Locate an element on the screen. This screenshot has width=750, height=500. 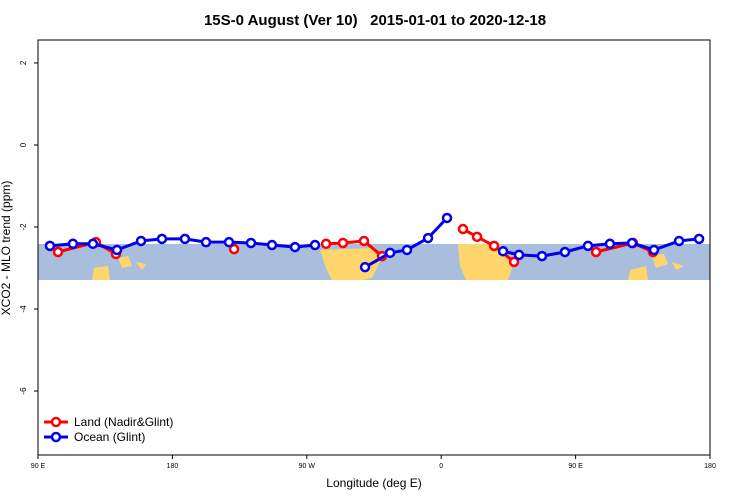
y-tick-label: -4 is located at coordinates (23, 309).